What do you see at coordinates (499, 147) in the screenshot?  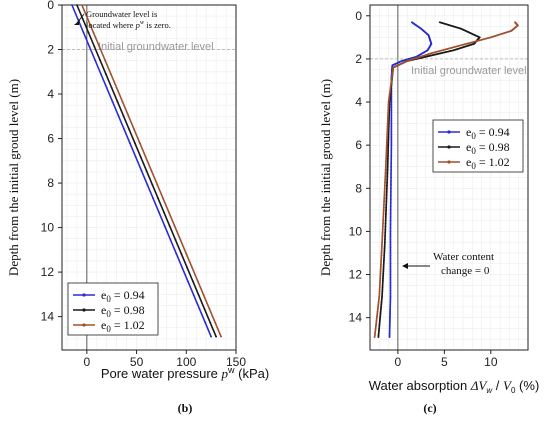 I see `legend-label-value: 0.98` at bounding box center [499, 147].